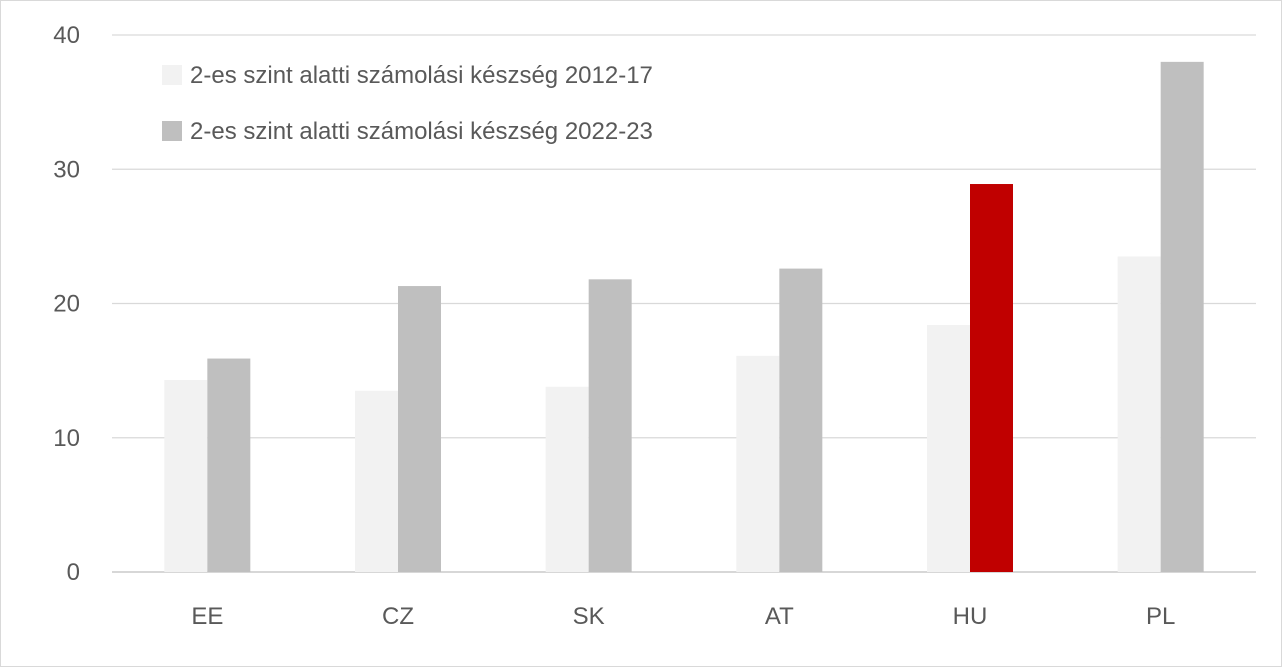 This screenshot has height=669, width=1284. What do you see at coordinates (683, 616) in the screenshot?
I see `x-axis-ticks: EE CZ SK AT HU PL` at bounding box center [683, 616].